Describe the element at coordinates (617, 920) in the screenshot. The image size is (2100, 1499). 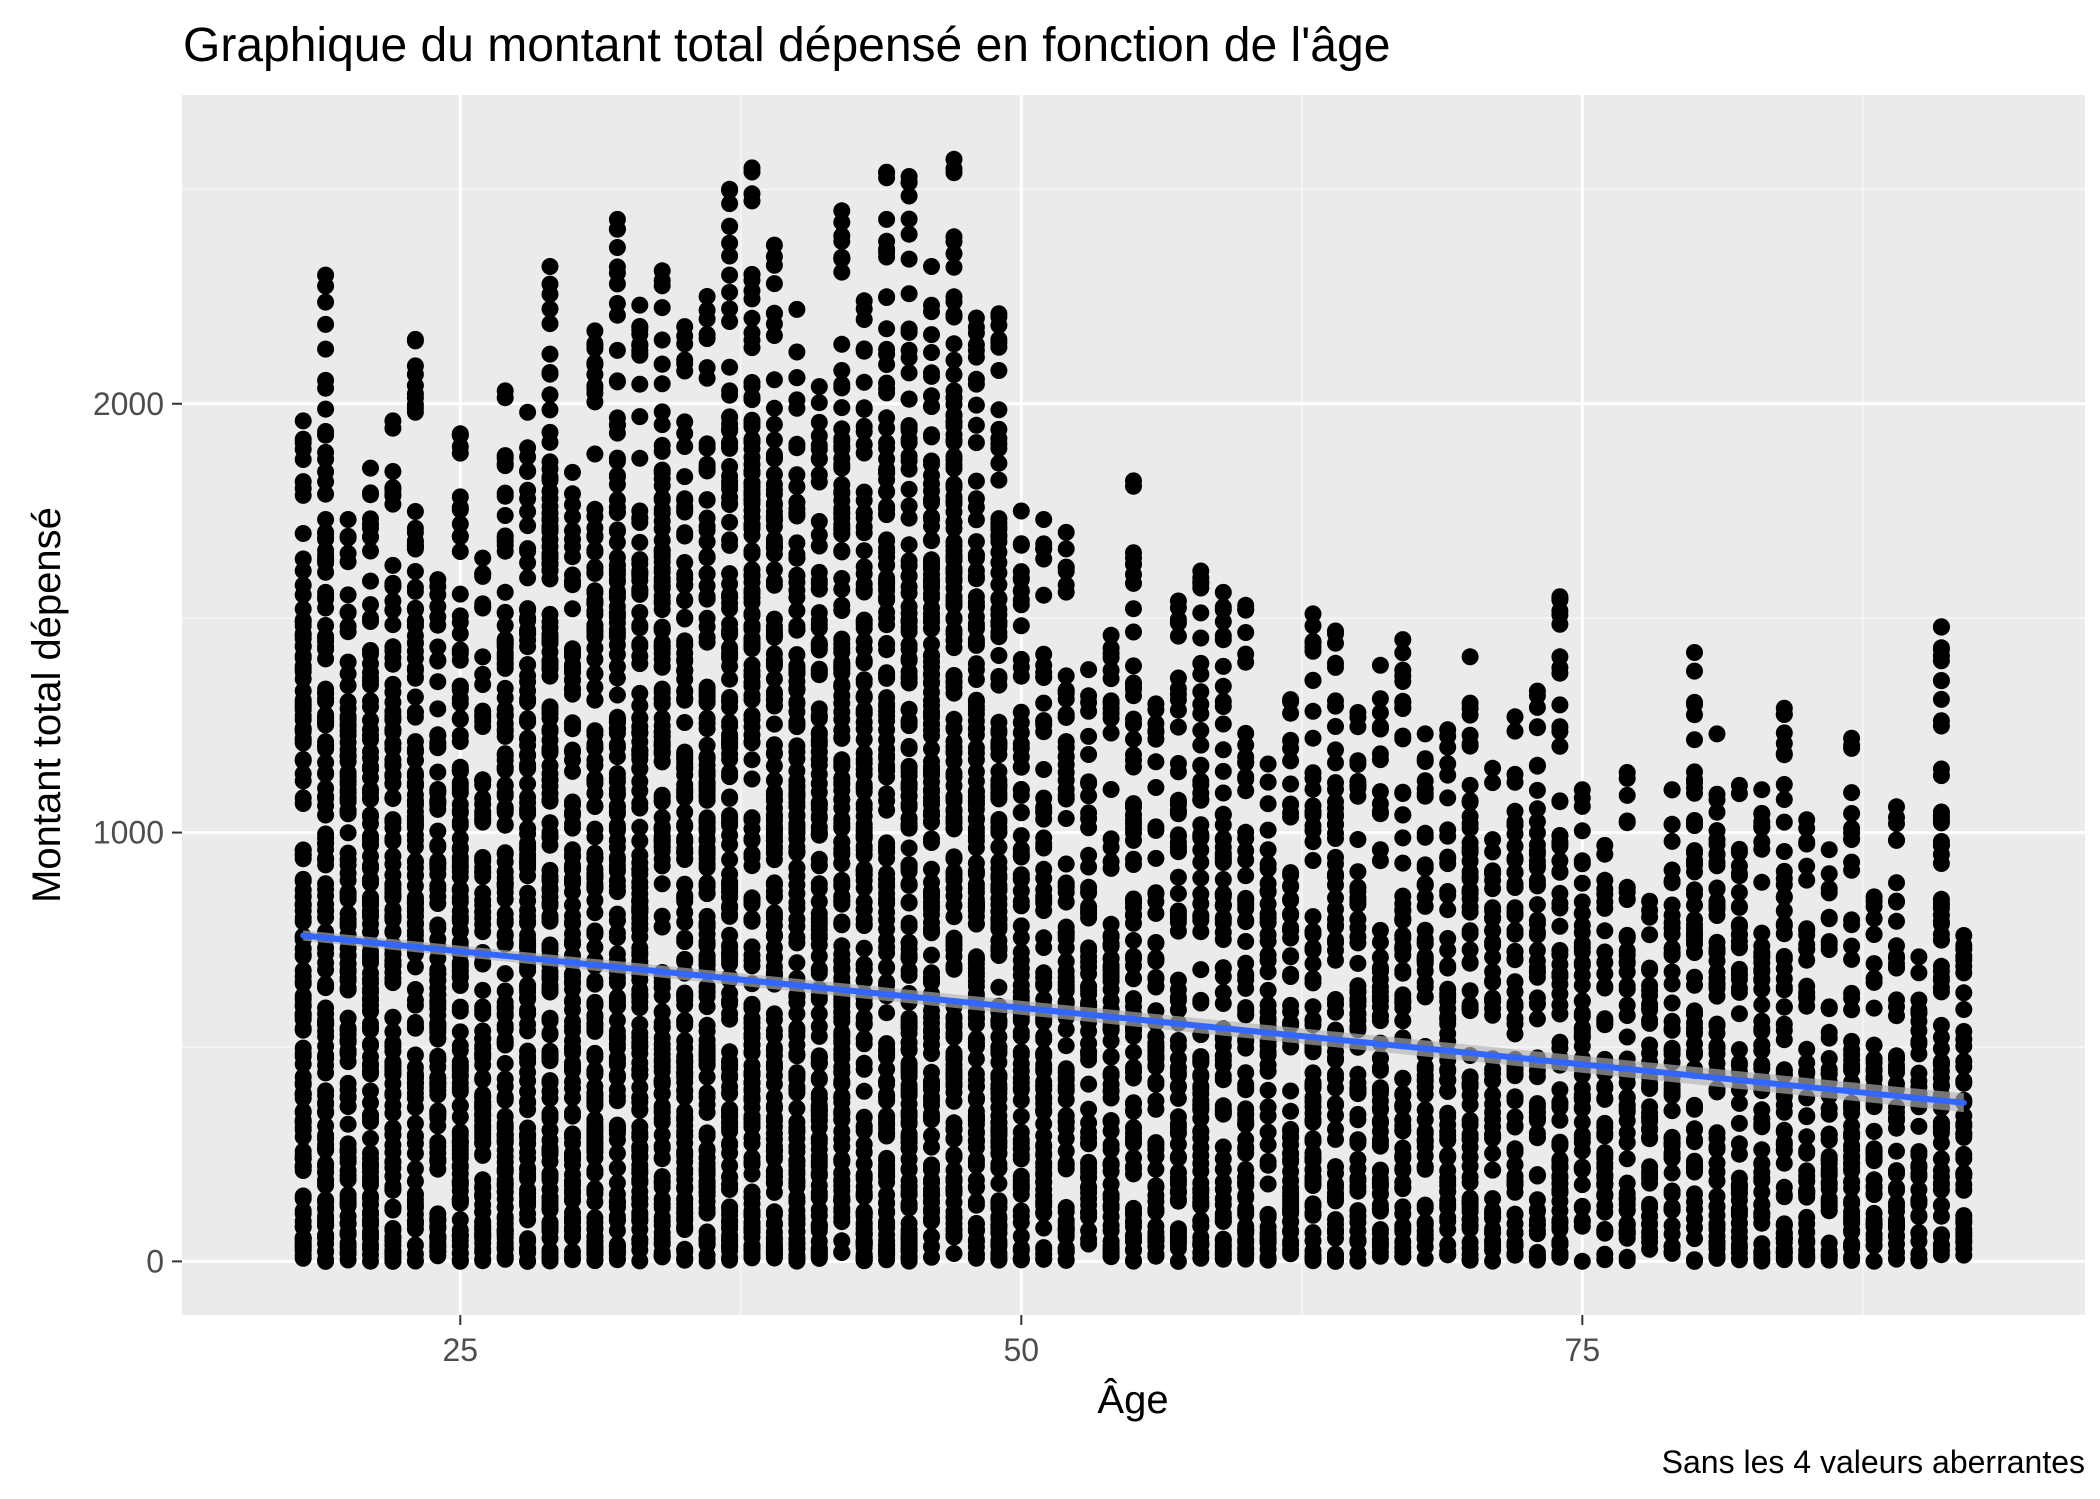
I see `data-point-1908` at that location.